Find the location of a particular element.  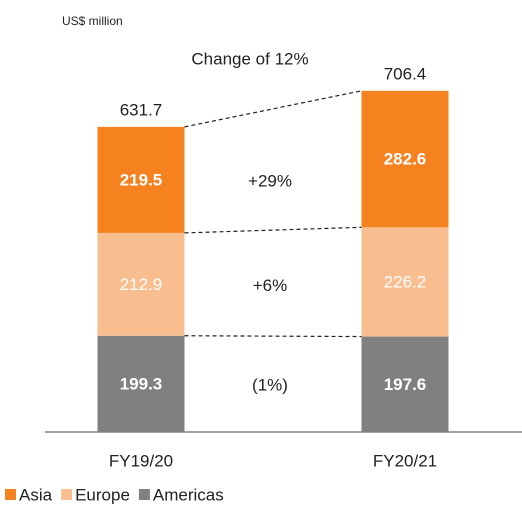

data-label: 219.5 is located at coordinates (141, 179).